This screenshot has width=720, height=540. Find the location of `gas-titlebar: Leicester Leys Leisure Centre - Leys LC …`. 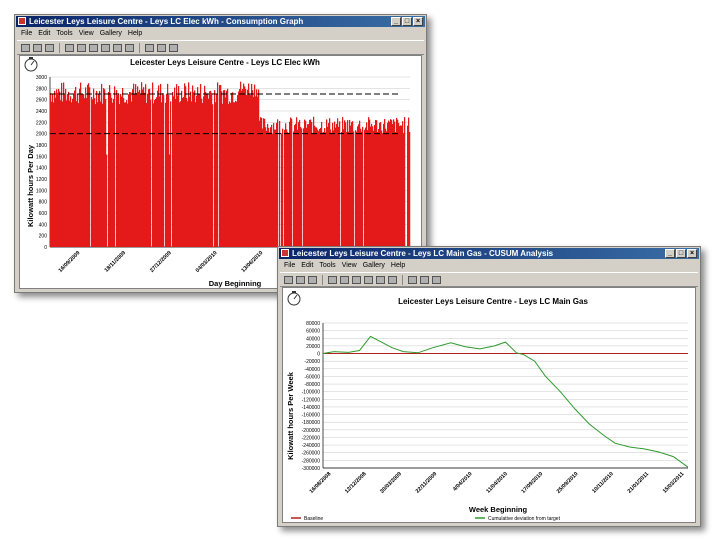

gas-titlebar: Leicester Leys Leisure Centre - Leys LC … is located at coordinates (489, 253).